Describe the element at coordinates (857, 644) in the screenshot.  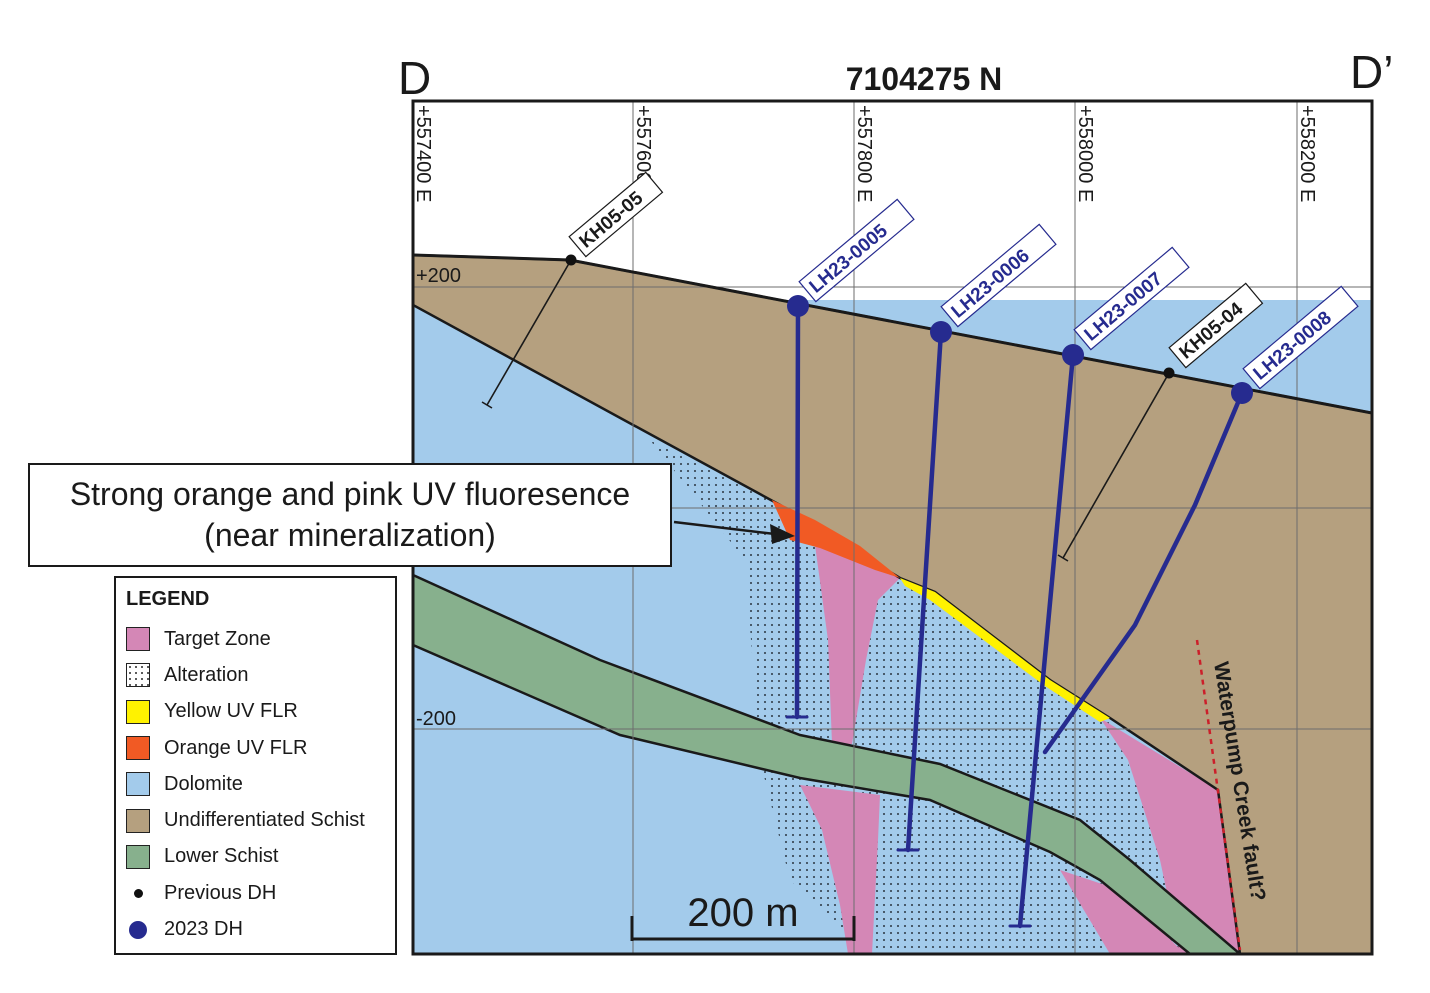
I see `target-zone-upper` at that location.